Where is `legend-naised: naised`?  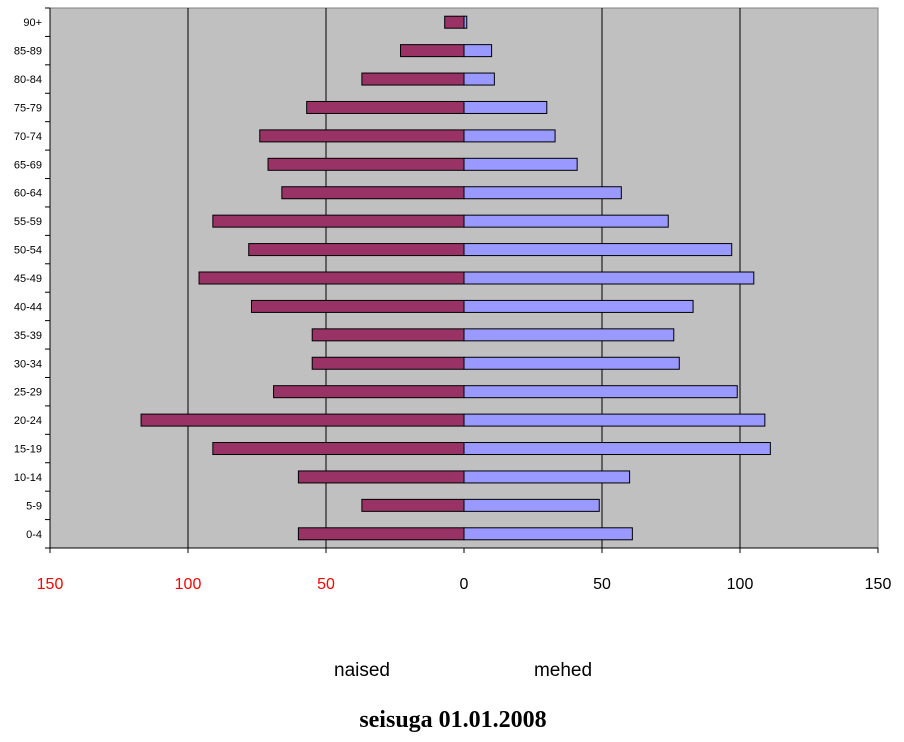
legend-naised: naised is located at coordinates (362, 670).